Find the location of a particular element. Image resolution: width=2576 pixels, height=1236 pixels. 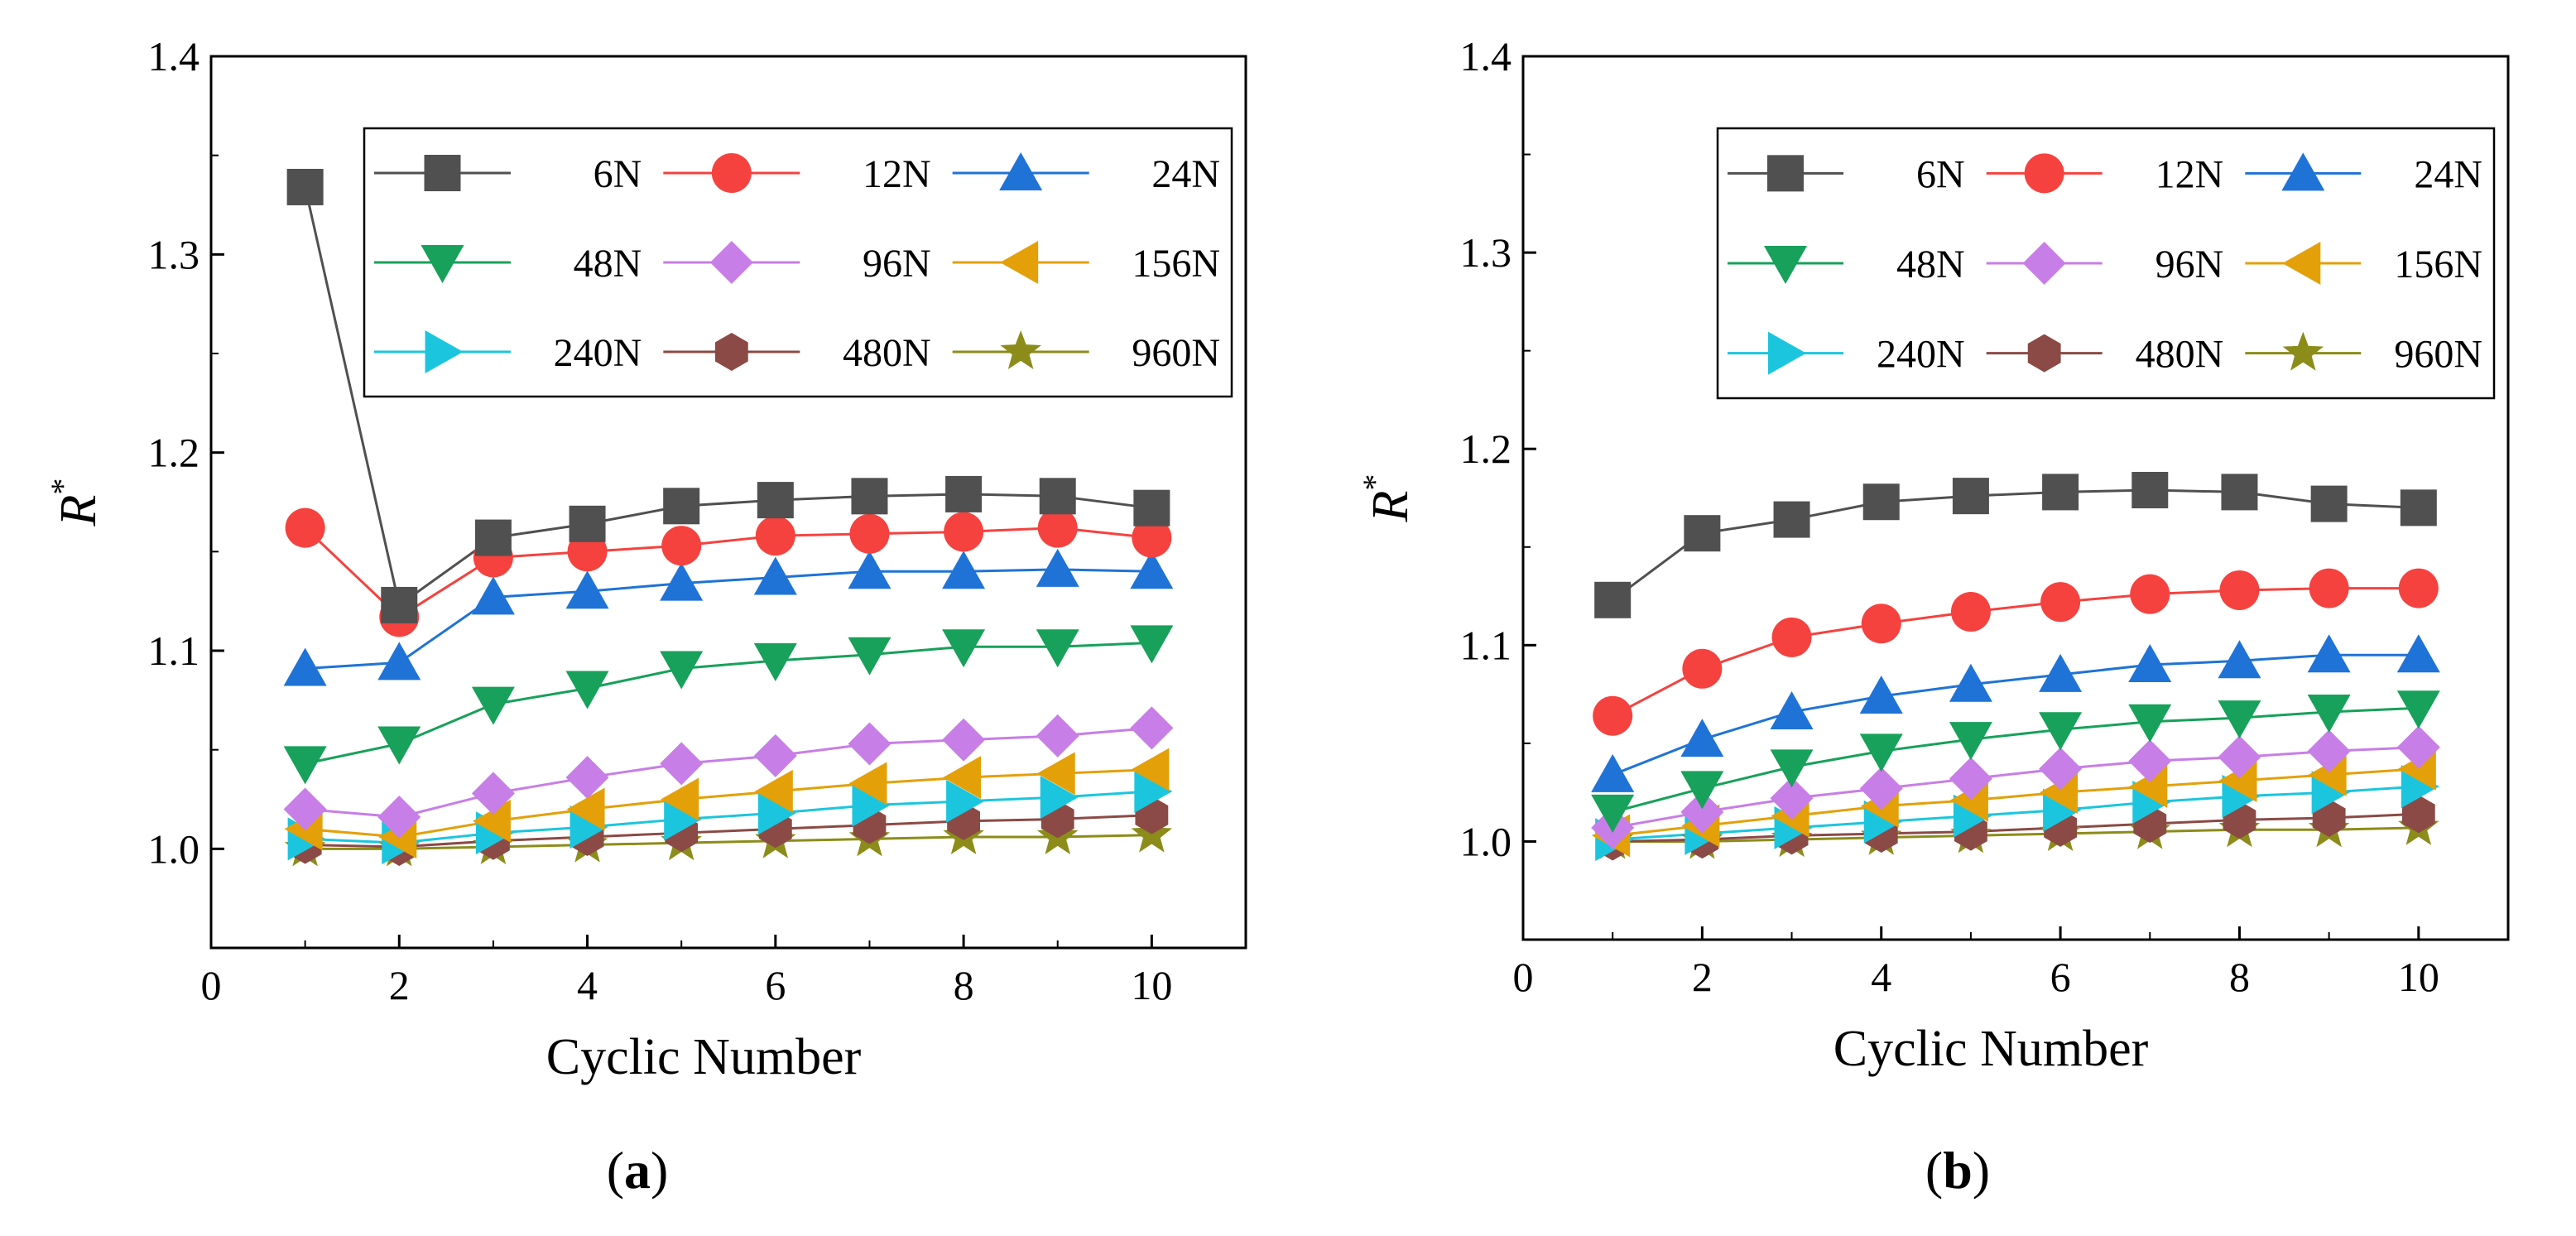

legend-label-b-6N: 6N is located at coordinates (1940, 174).